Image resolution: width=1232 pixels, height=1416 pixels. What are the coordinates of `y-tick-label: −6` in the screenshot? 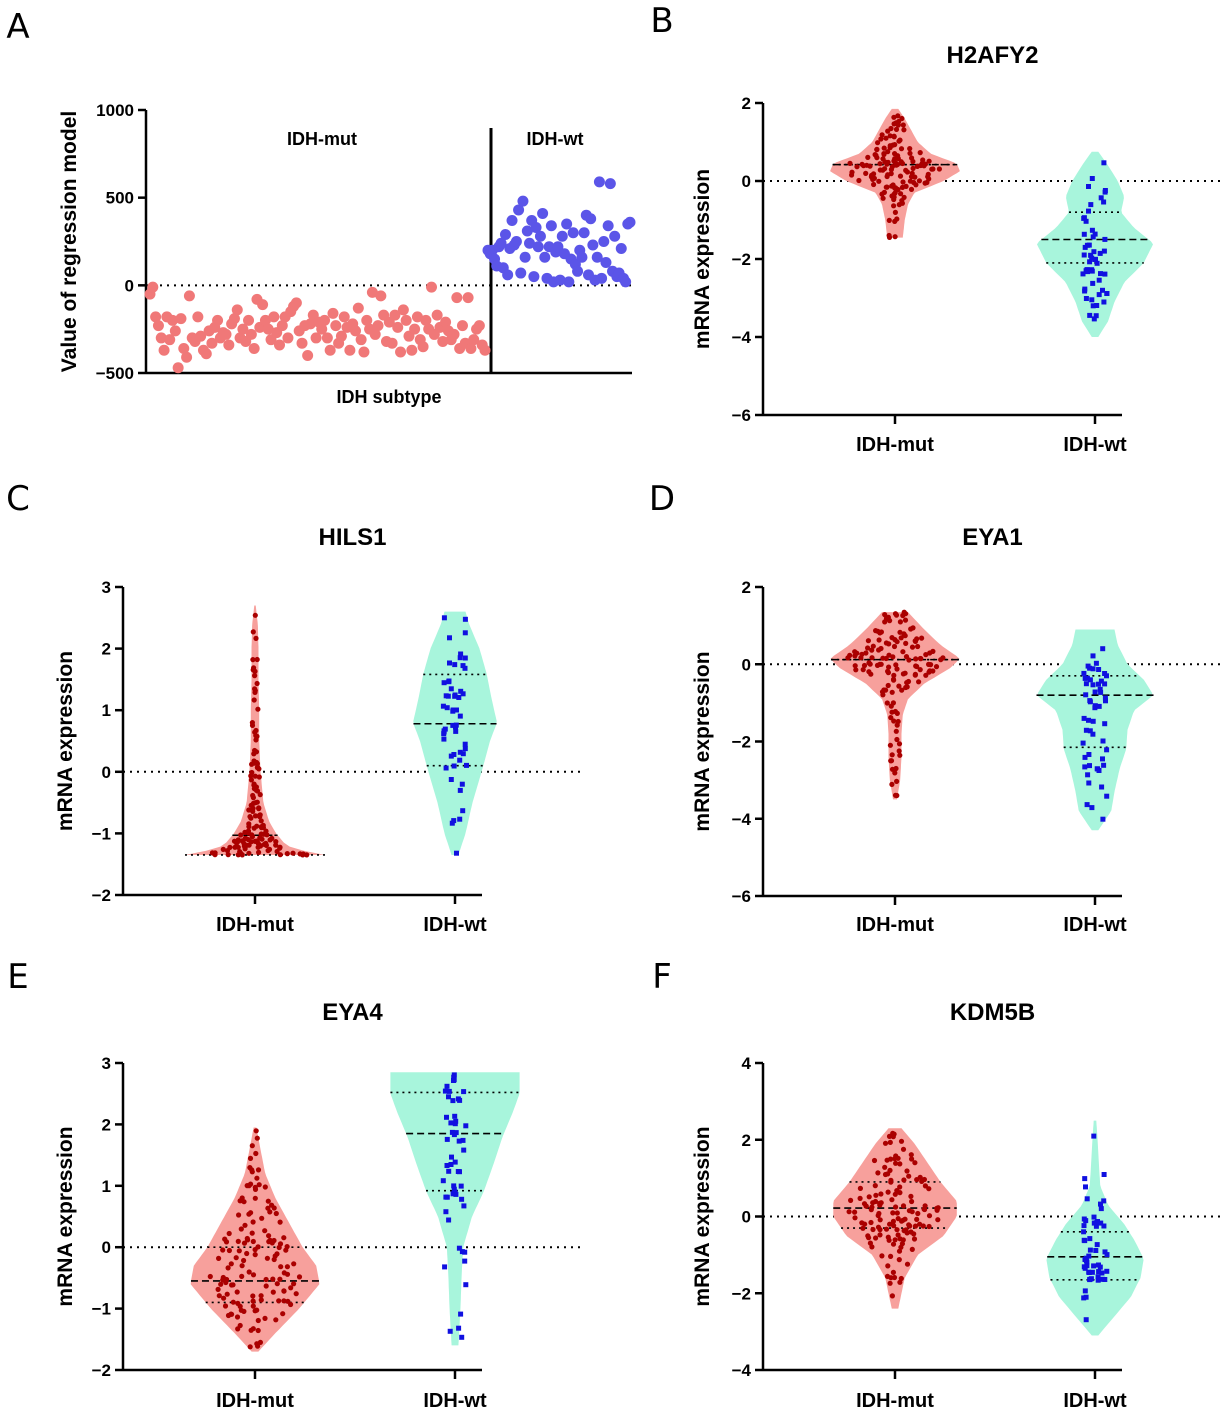 It's located at (741, 415).